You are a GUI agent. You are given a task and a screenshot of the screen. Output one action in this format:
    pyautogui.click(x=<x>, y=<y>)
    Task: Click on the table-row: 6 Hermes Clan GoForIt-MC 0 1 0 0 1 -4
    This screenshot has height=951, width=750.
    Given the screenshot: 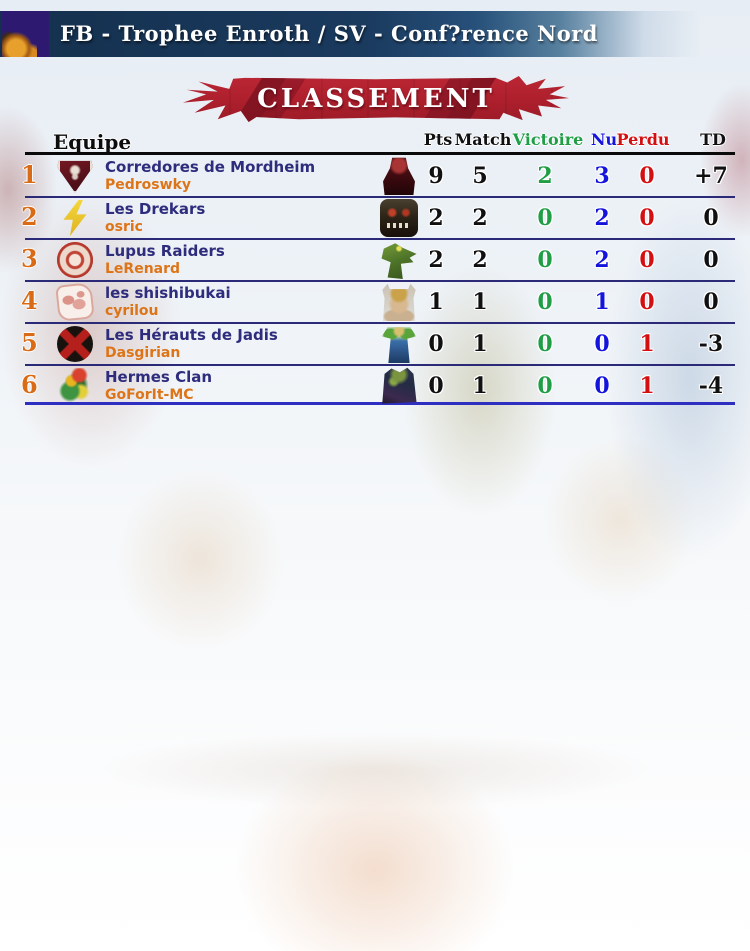 What is the action you would take?
    pyautogui.click(x=378, y=385)
    